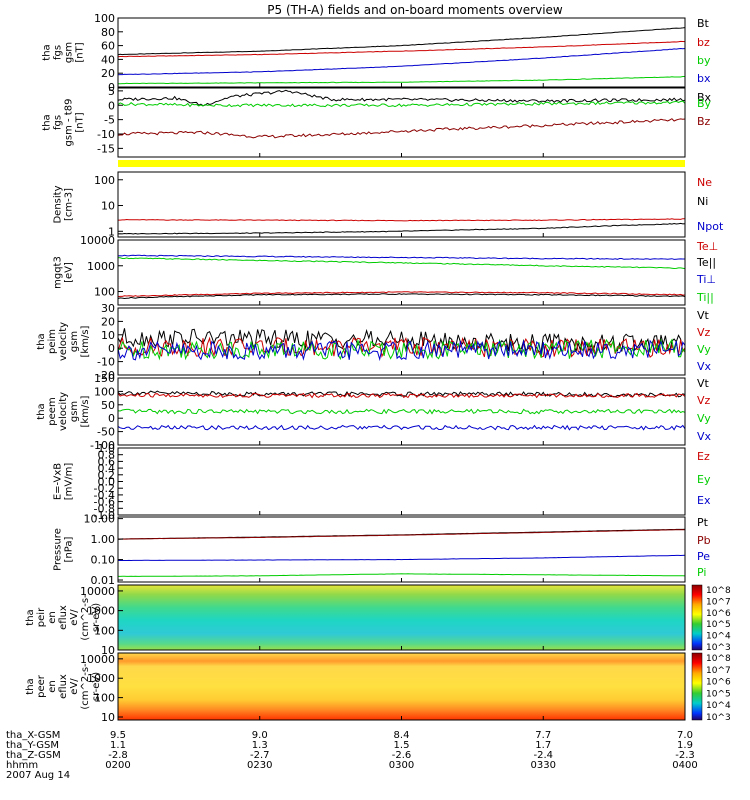 This screenshot has height=800, width=750. What do you see at coordinates (58, 272) in the screenshot?
I see `ylabel-line: mgqt3` at bounding box center [58, 272].